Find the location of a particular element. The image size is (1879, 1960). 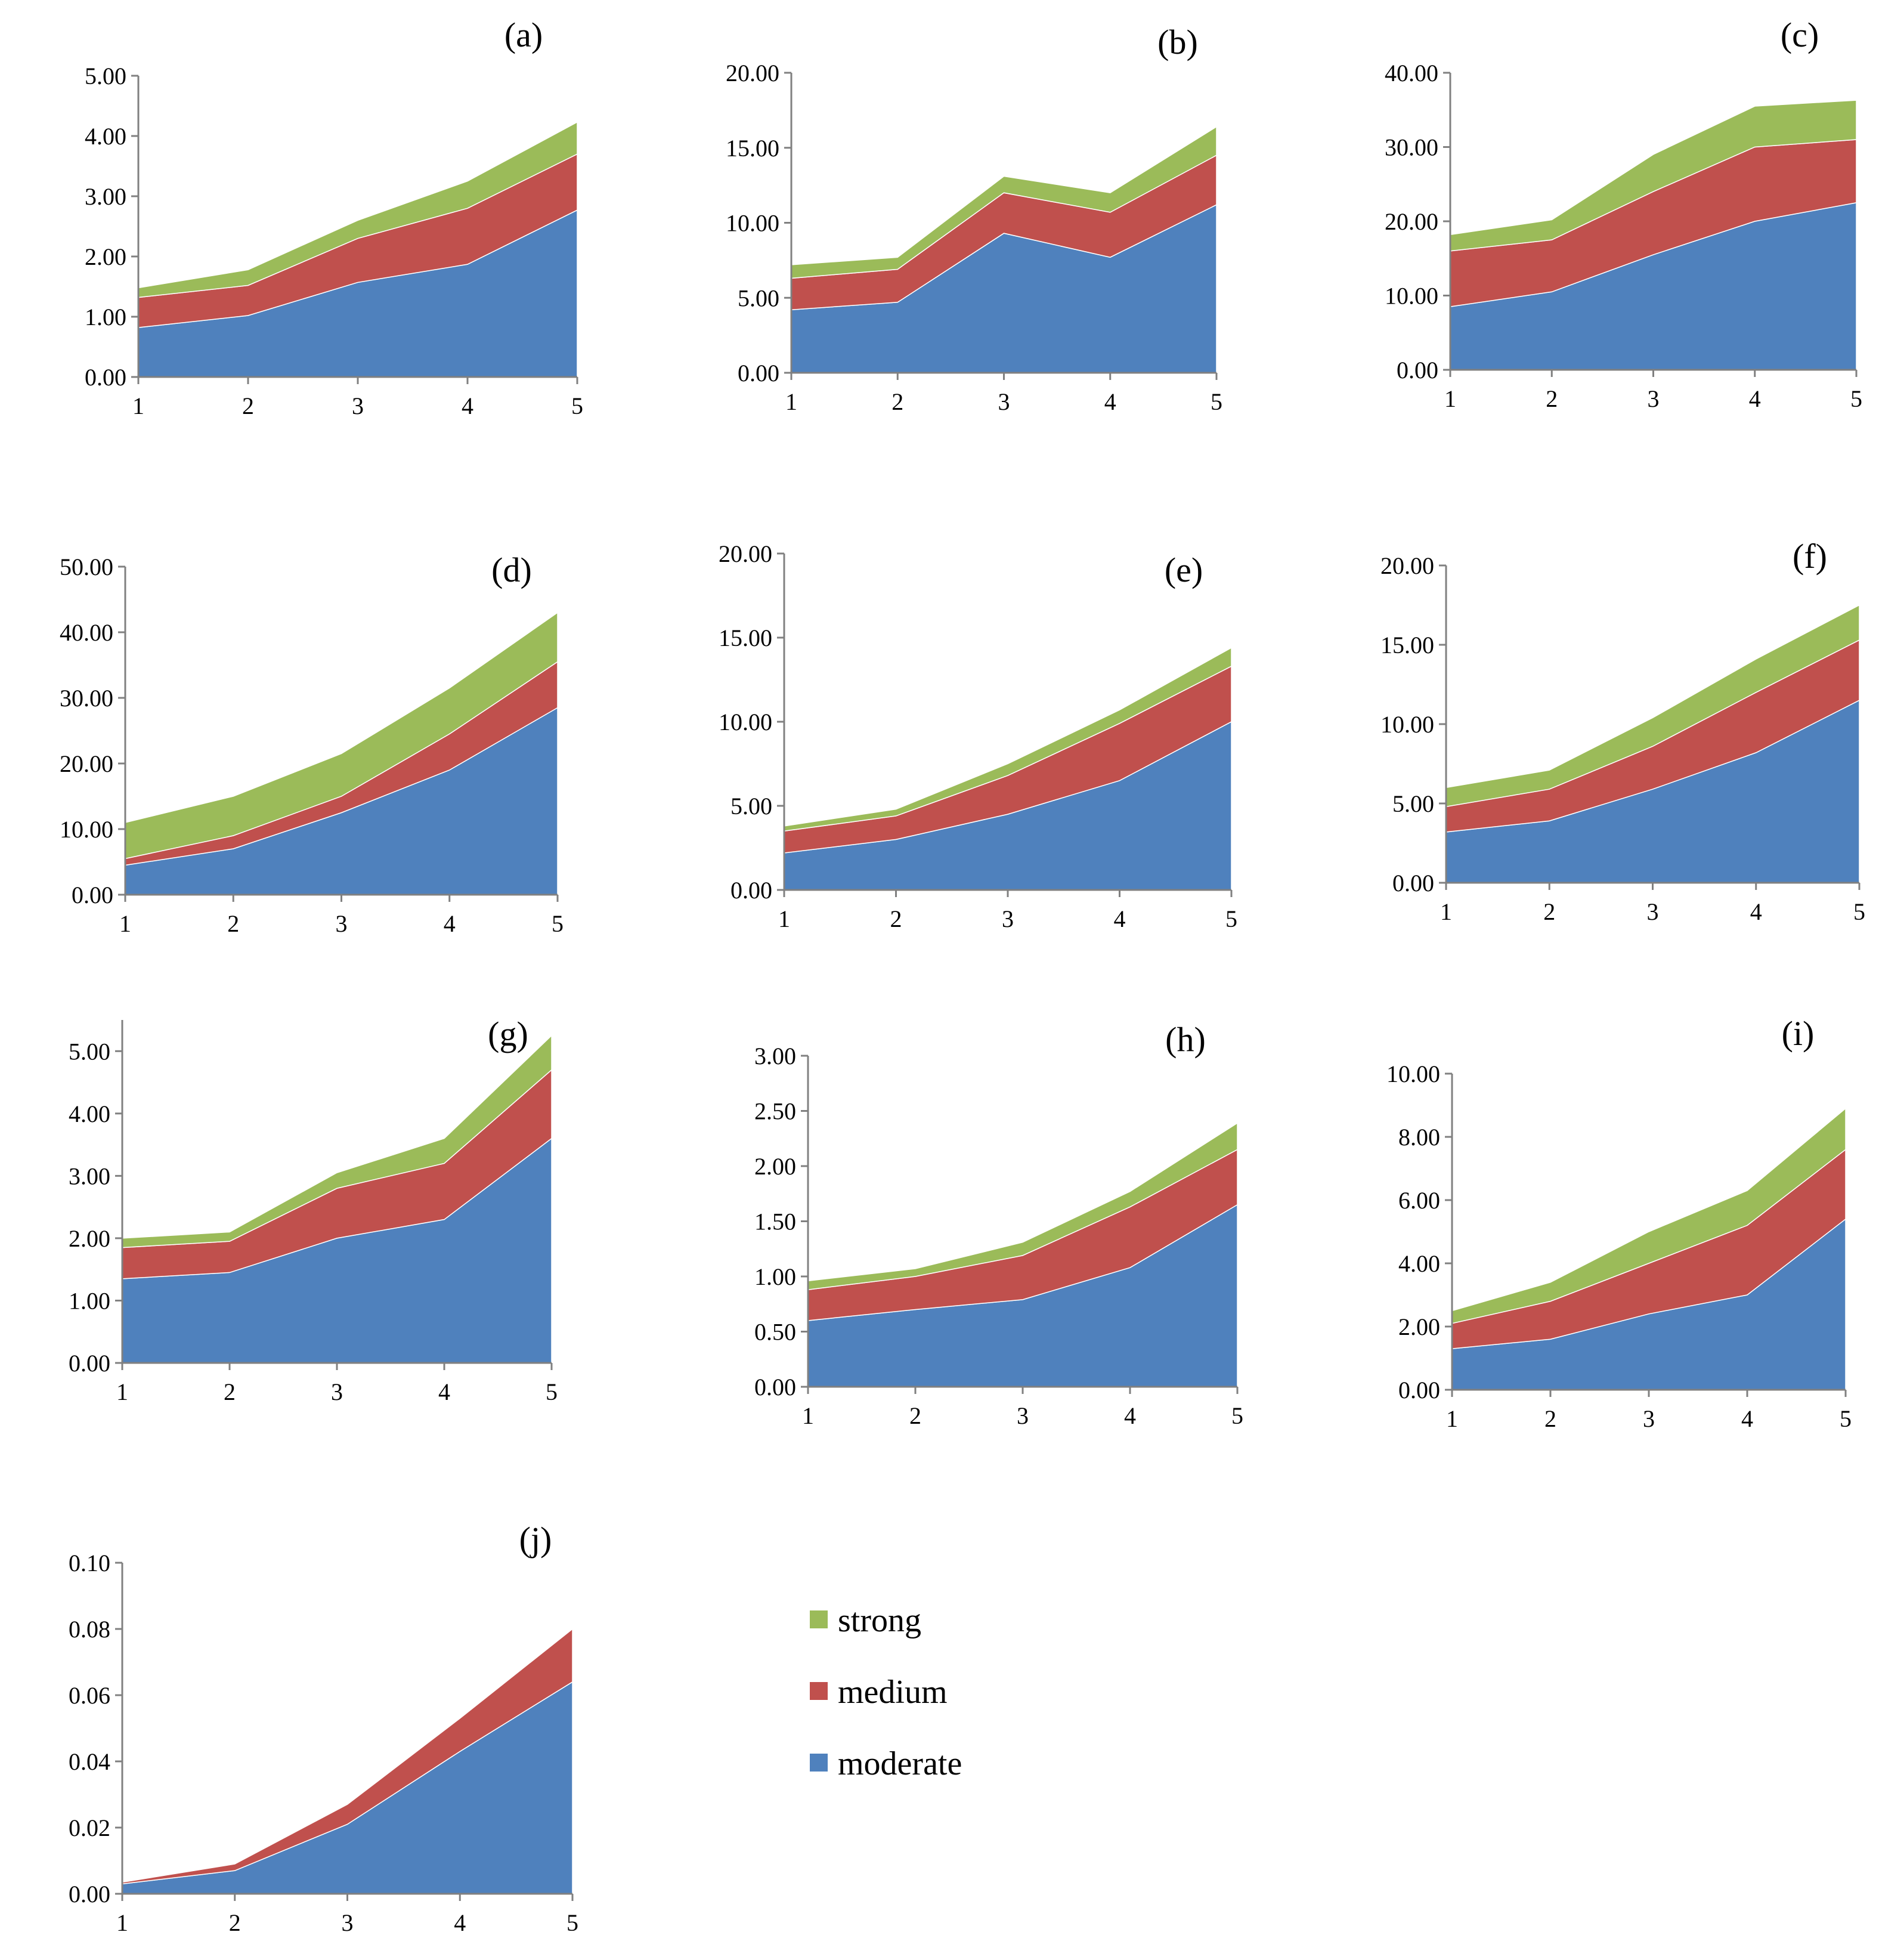

chart-panel-g: 0.00 1.00 2.00 3.00 4.00 5.00 1 2 3 4 5 (g) is located at coordinates (313, 1210).